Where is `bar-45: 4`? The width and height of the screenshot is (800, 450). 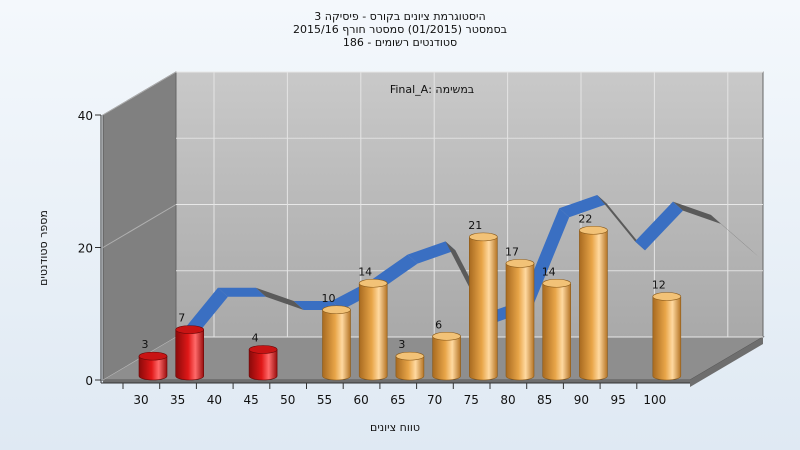
bar-45: 4 is located at coordinates (263, 356).